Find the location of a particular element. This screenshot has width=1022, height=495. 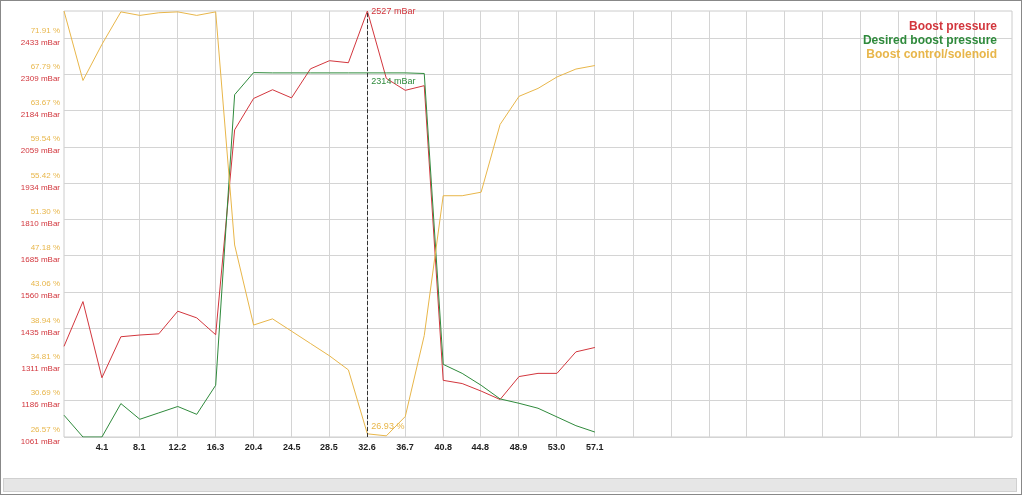

y2-tick-label: 55.42 % is located at coordinates (45, 175).